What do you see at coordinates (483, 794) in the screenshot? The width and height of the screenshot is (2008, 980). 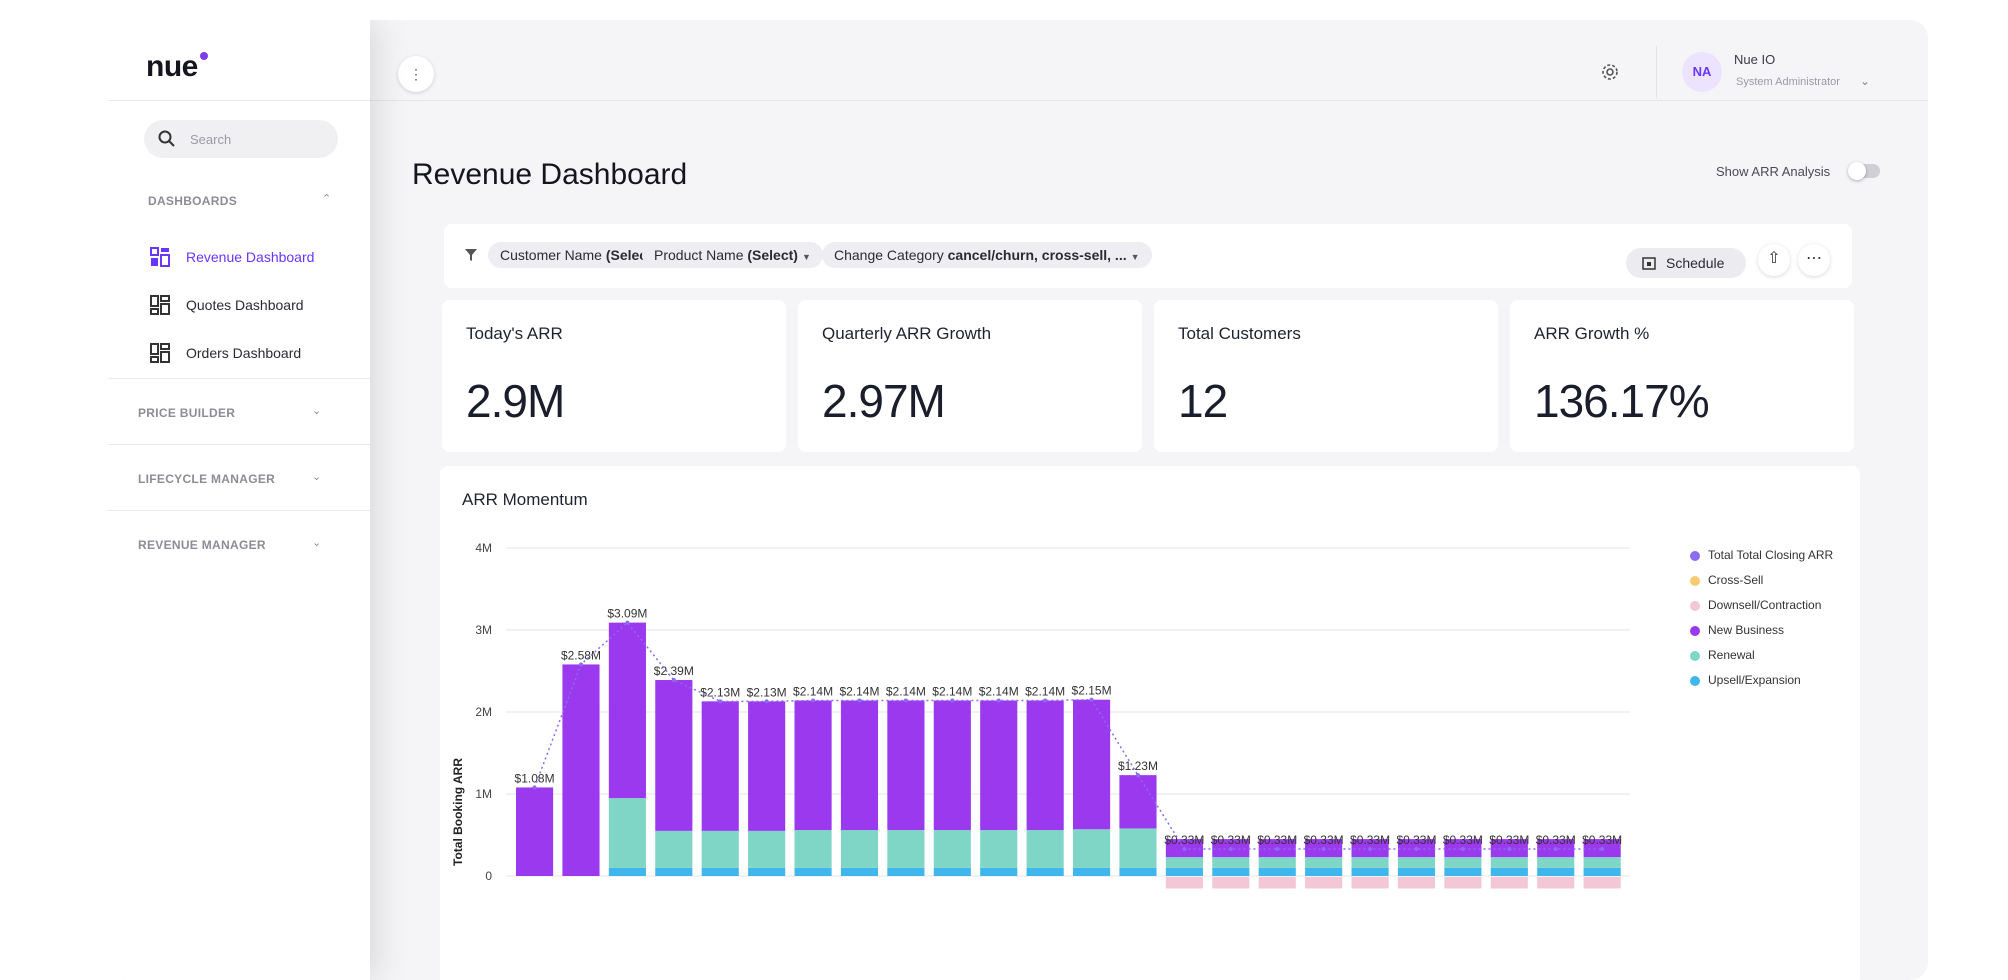 I see `y-tick-label: 1M` at bounding box center [483, 794].